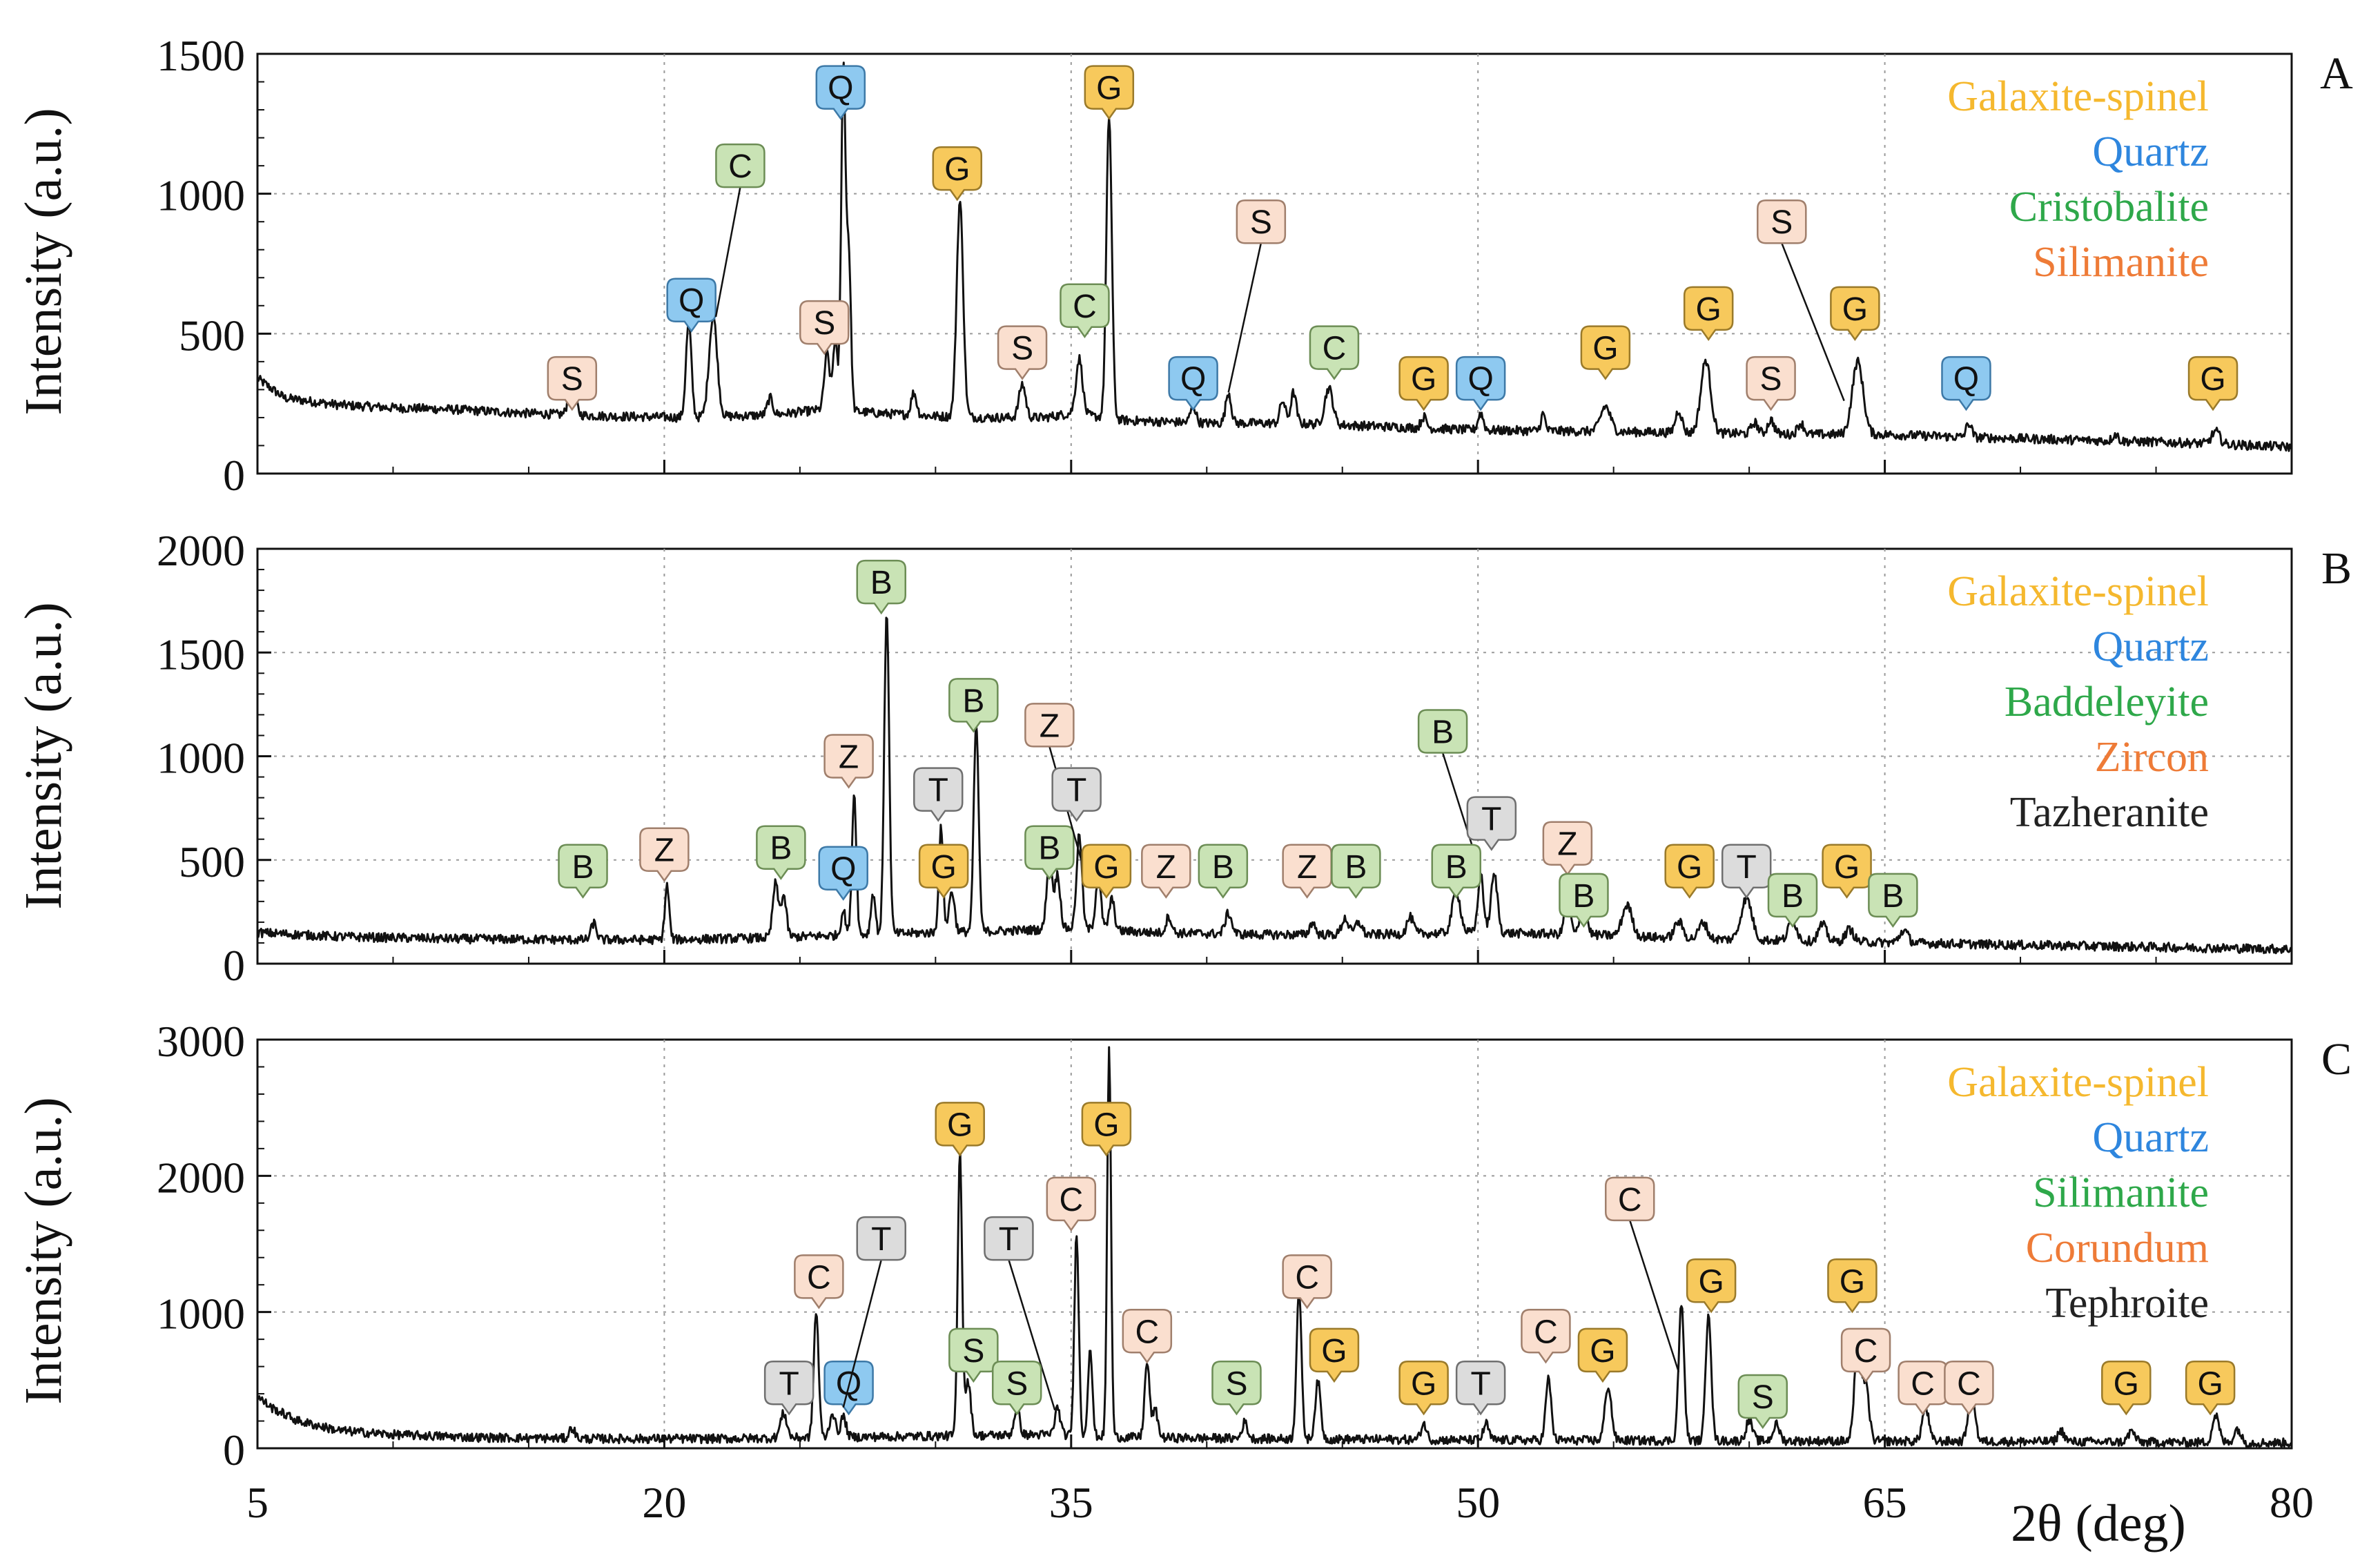 This screenshot has width=2380, height=1567. I want to click on panel-letter: A, so click(2336, 73).